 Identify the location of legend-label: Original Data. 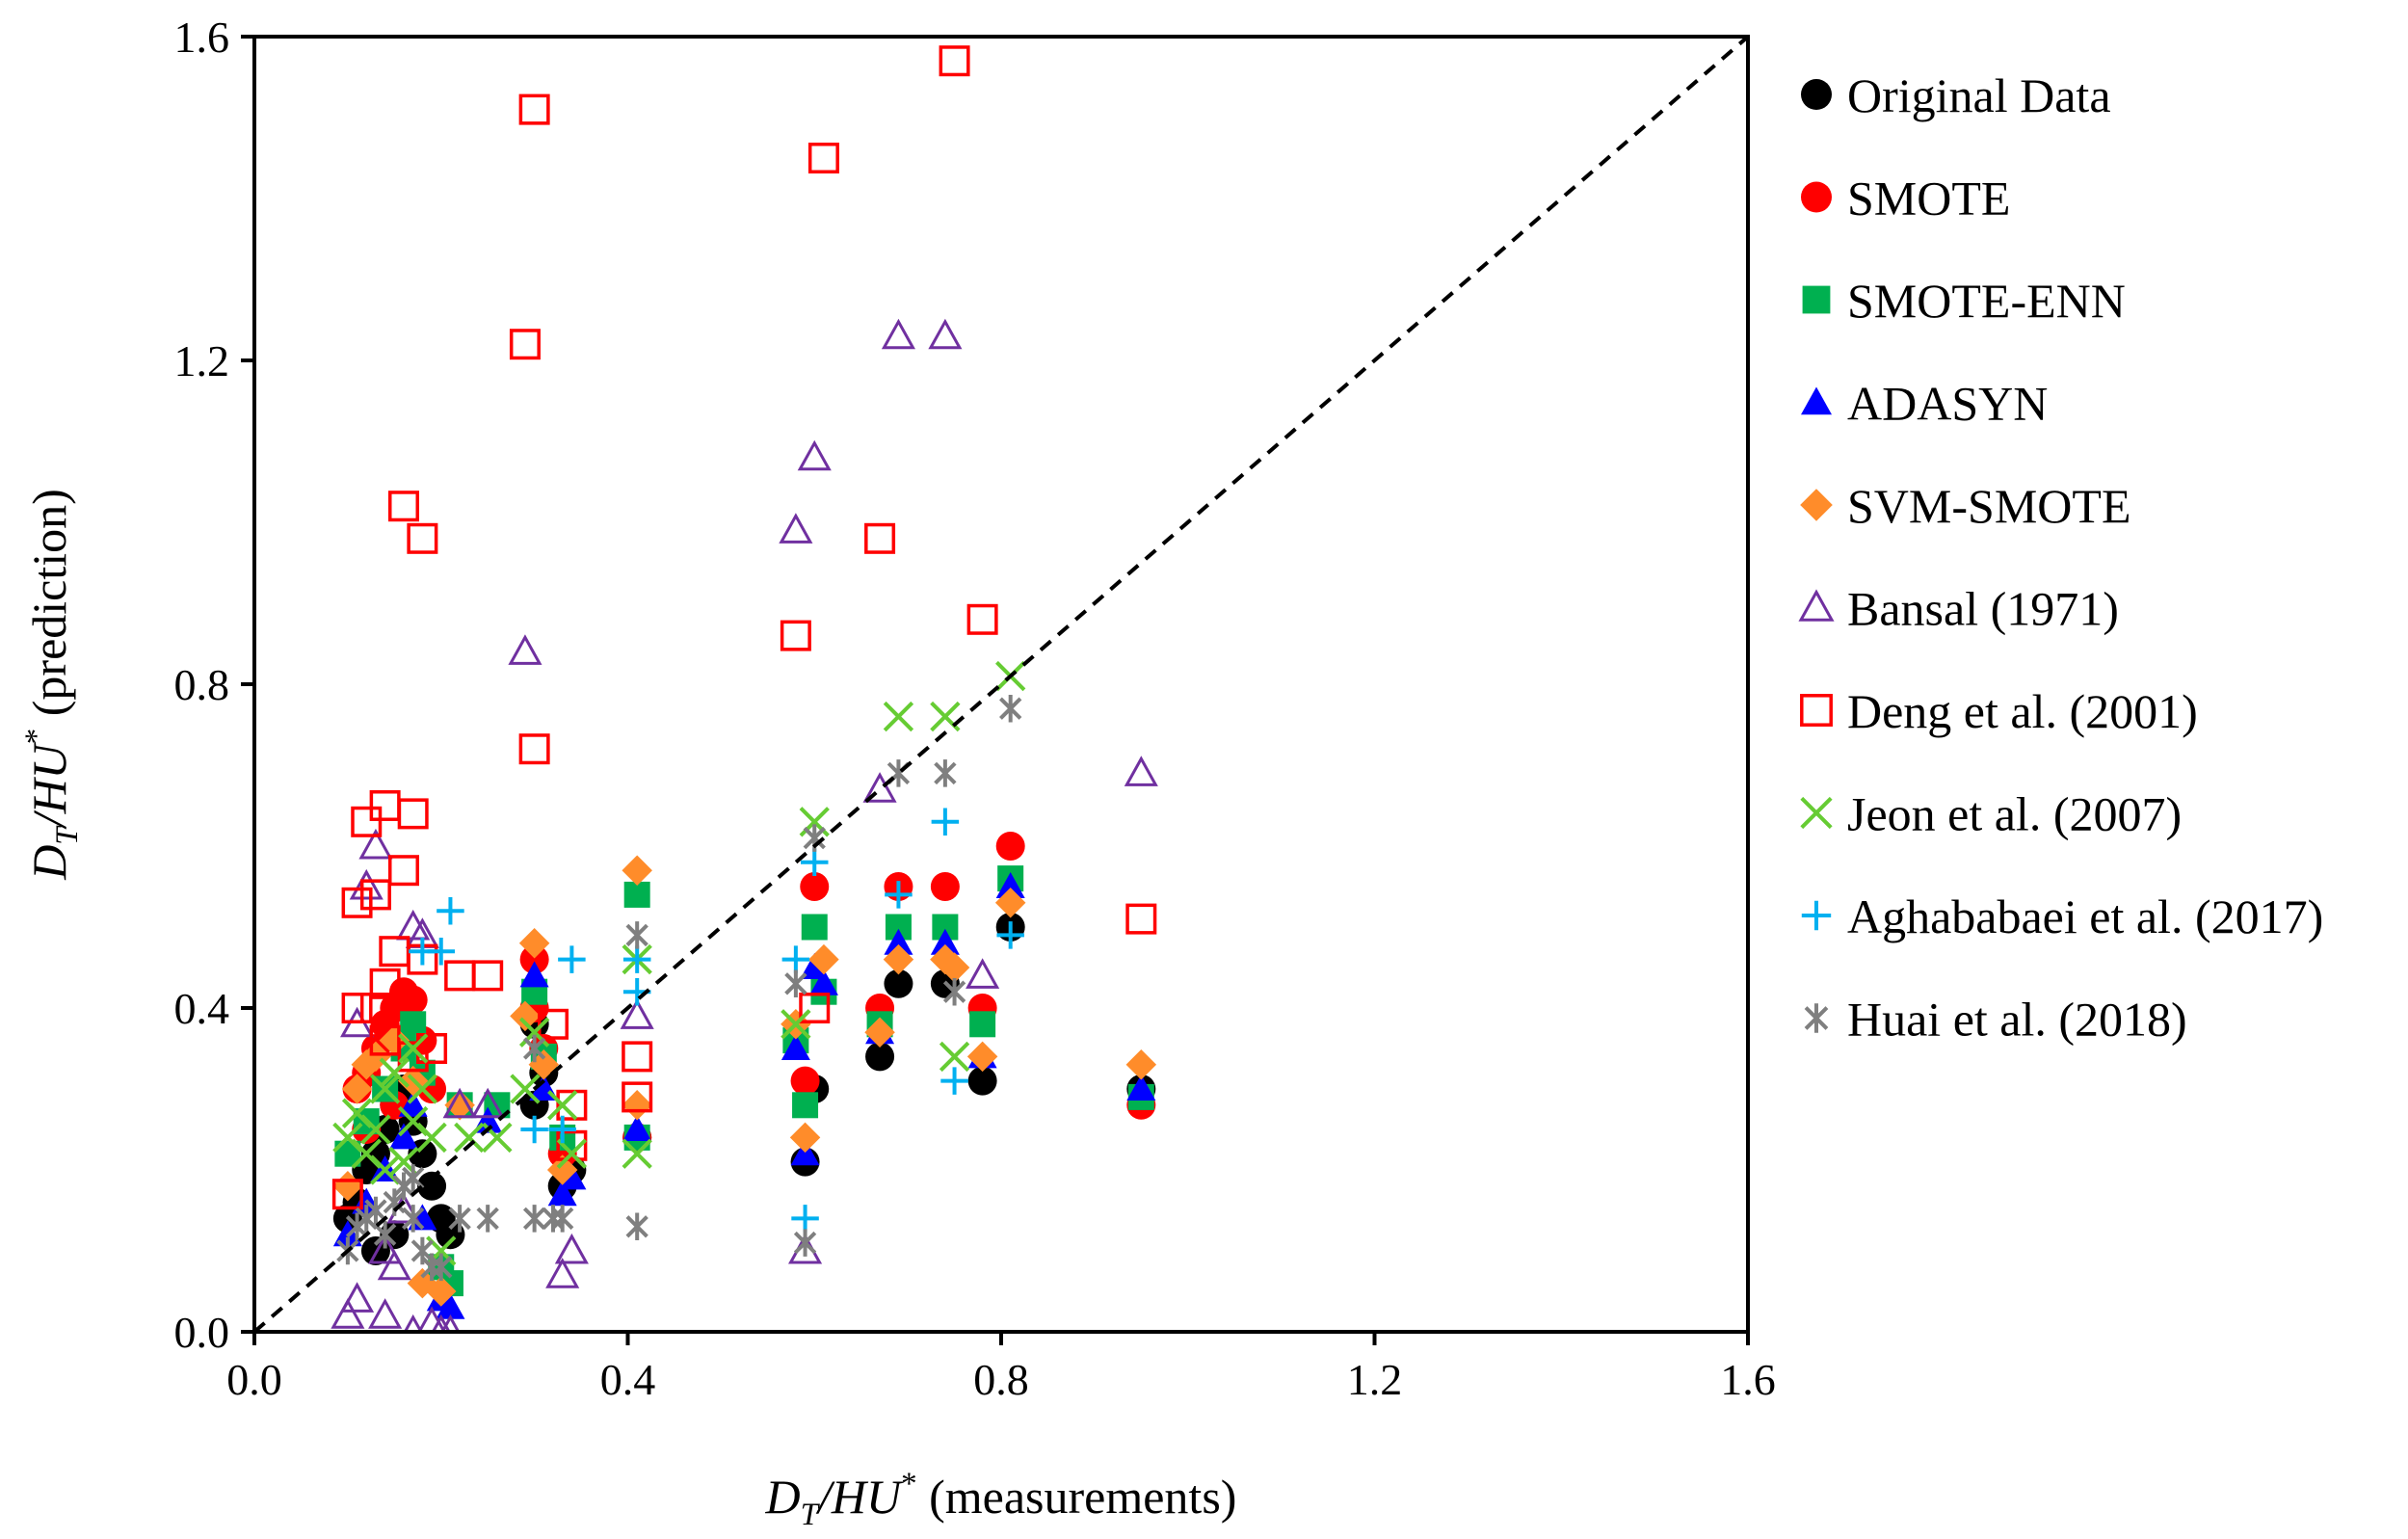
(1979, 95).